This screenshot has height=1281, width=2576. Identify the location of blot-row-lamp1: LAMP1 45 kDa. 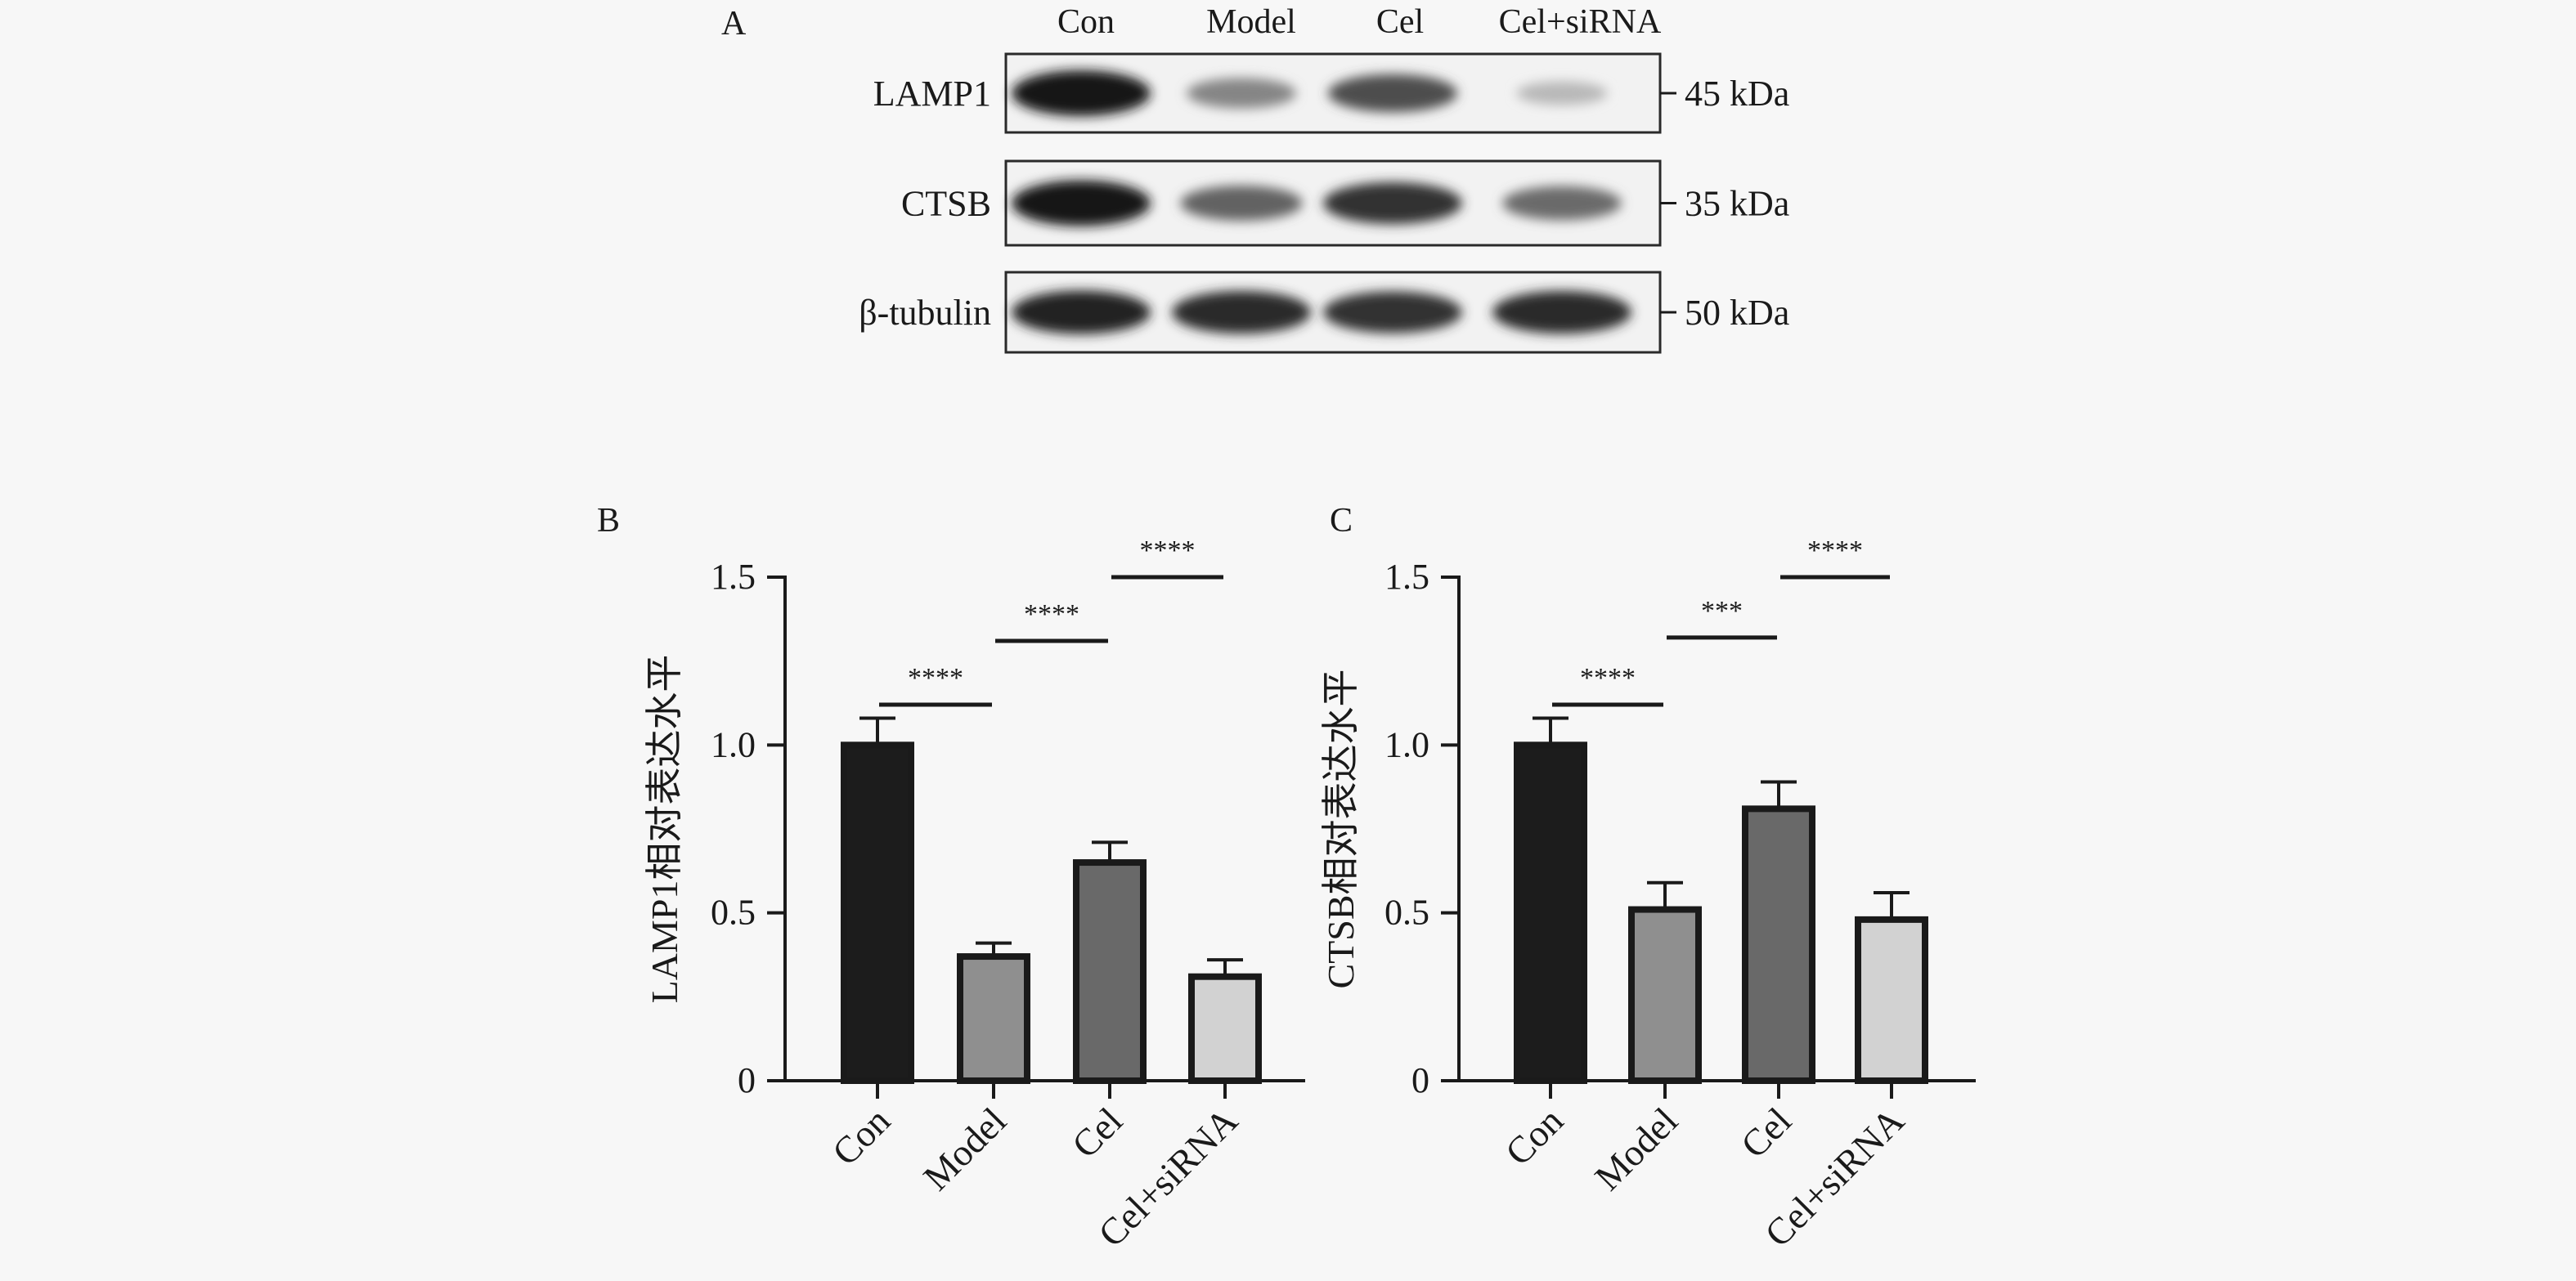
(1331, 93).